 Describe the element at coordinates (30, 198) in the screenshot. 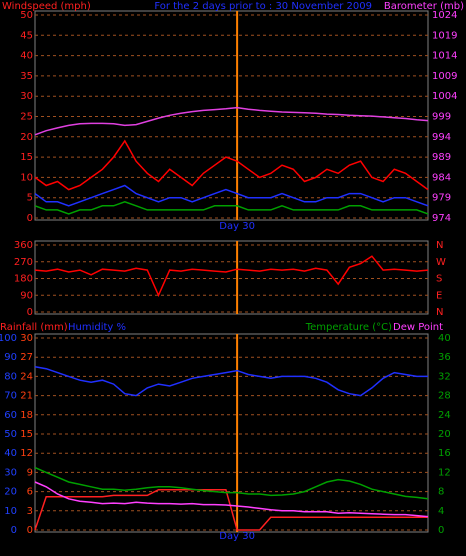

I see `y-tick-label: 5` at that location.